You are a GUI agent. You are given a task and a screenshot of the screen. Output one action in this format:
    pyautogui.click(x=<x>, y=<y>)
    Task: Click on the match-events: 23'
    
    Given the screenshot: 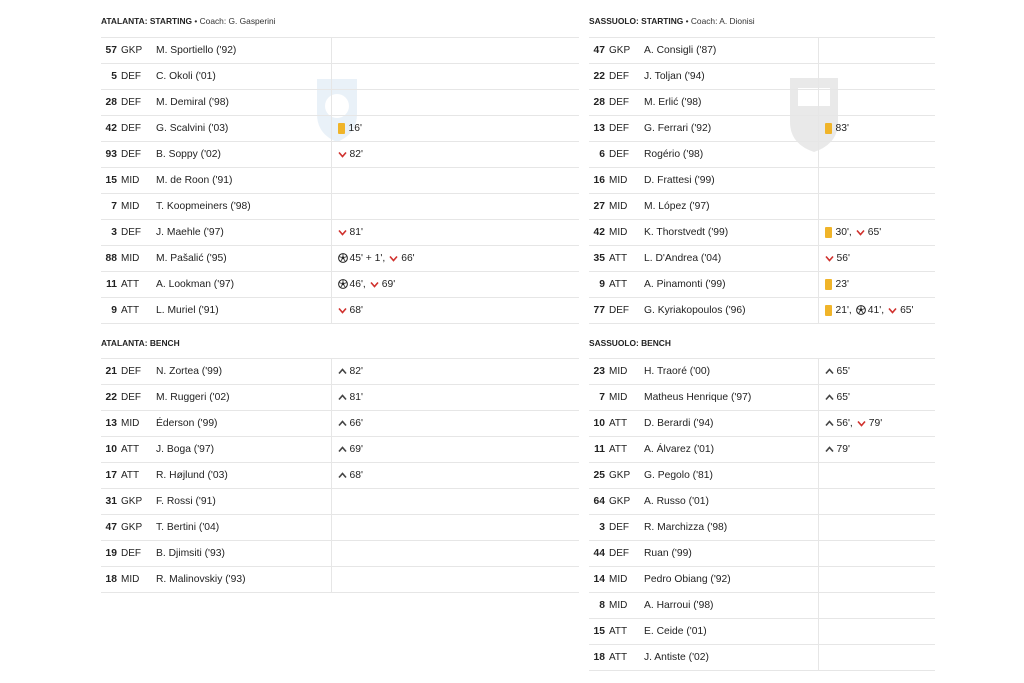 What is the action you would take?
    pyautogui.click(x=876, y=284)
    